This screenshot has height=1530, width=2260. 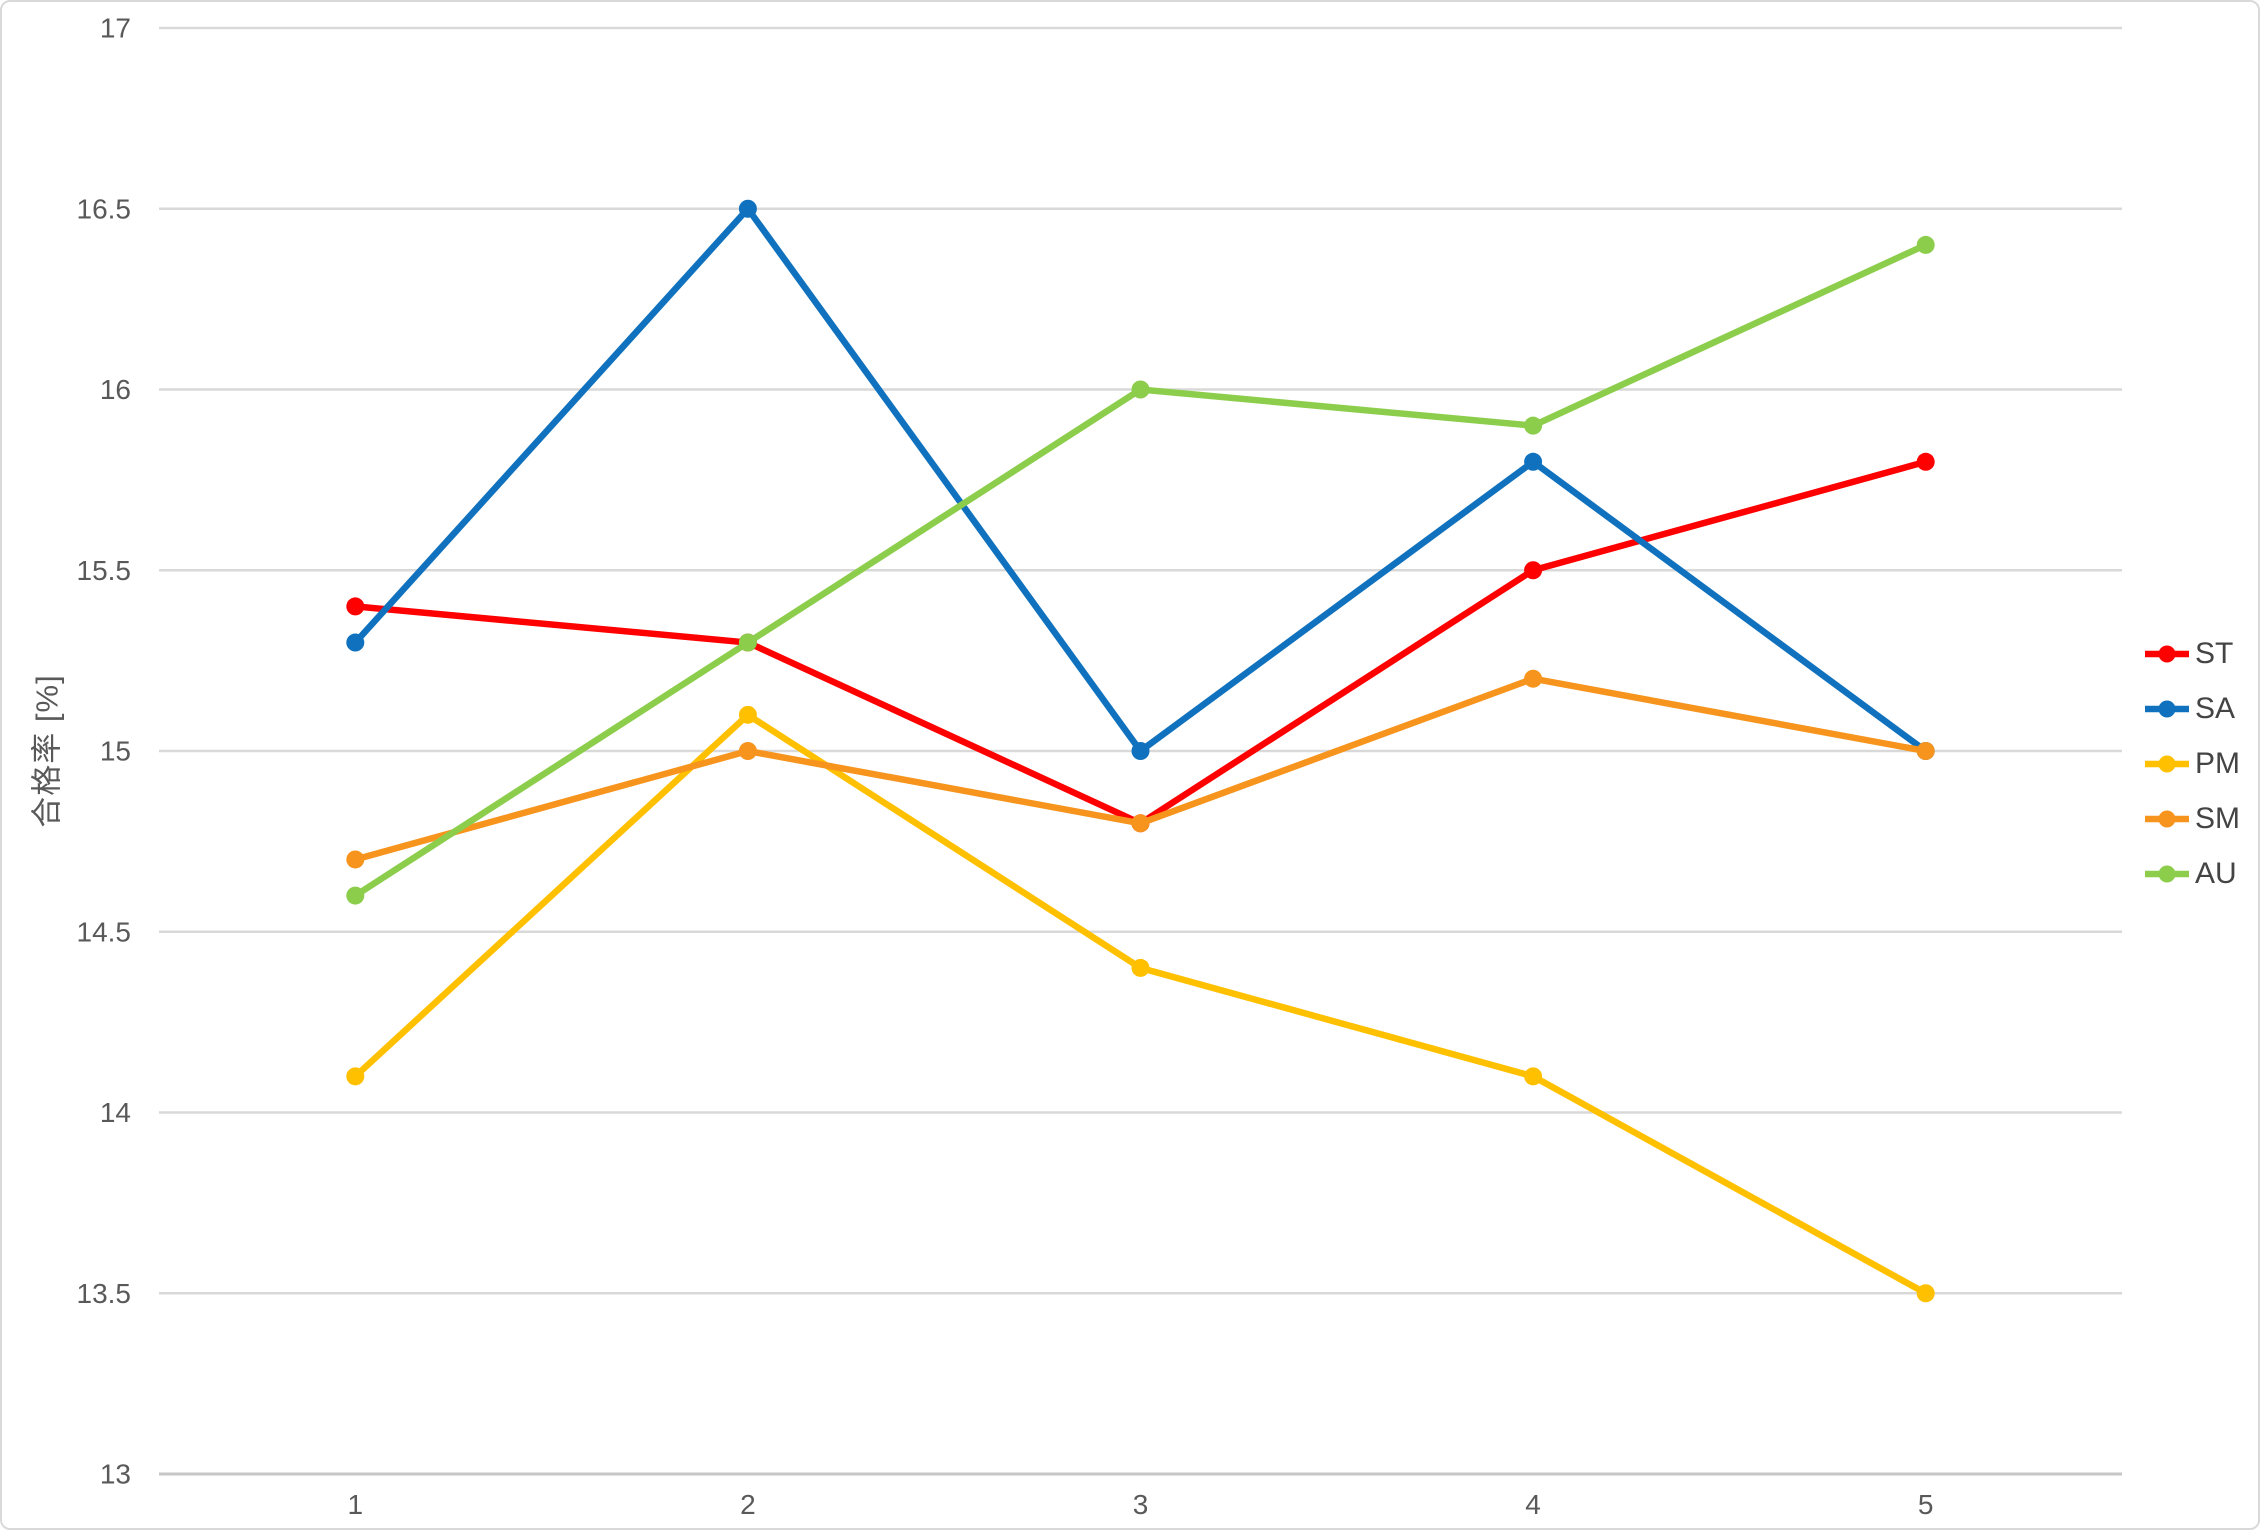 I want to click on y-tick-label: 14.5, so click(x=104, y=931).